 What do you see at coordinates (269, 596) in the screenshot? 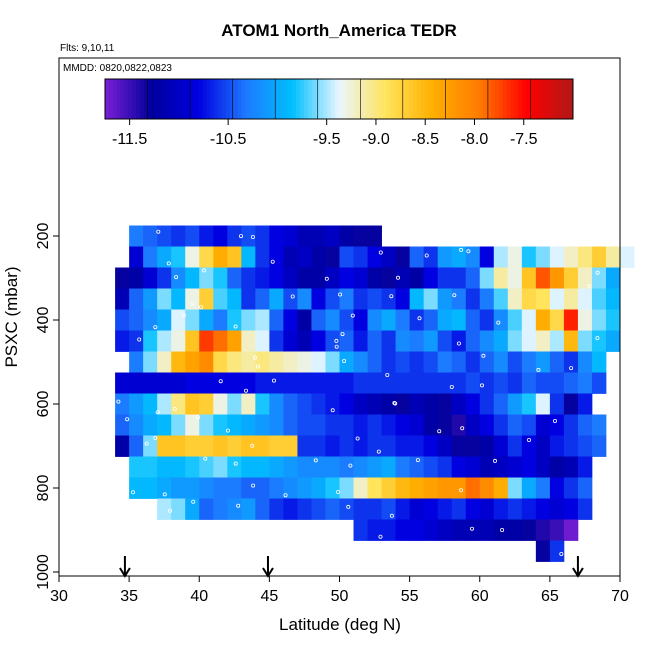
I see `x-tick-label: 45` at bounding box center [269, 596].